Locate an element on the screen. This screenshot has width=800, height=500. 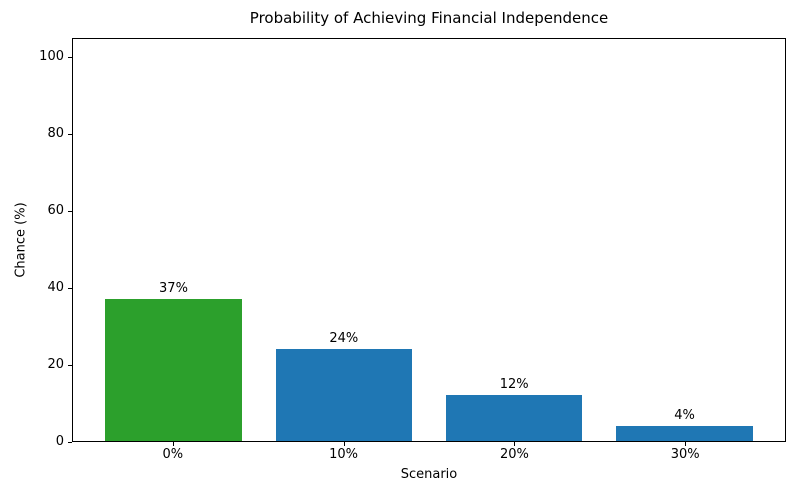
x-tick-label: 30% is located at coordinates (685, 454).